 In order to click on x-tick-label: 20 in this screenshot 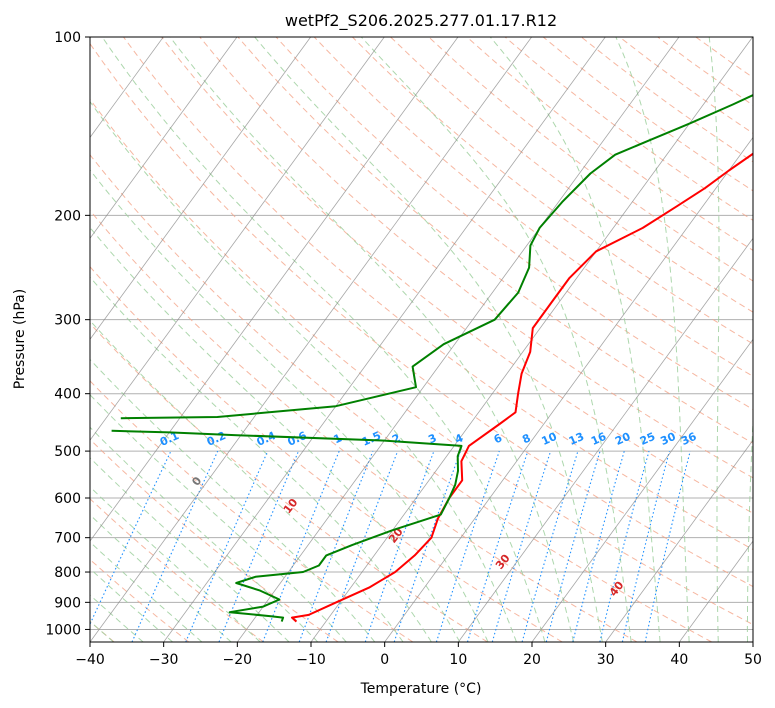, I will do `click(532, 660)`.